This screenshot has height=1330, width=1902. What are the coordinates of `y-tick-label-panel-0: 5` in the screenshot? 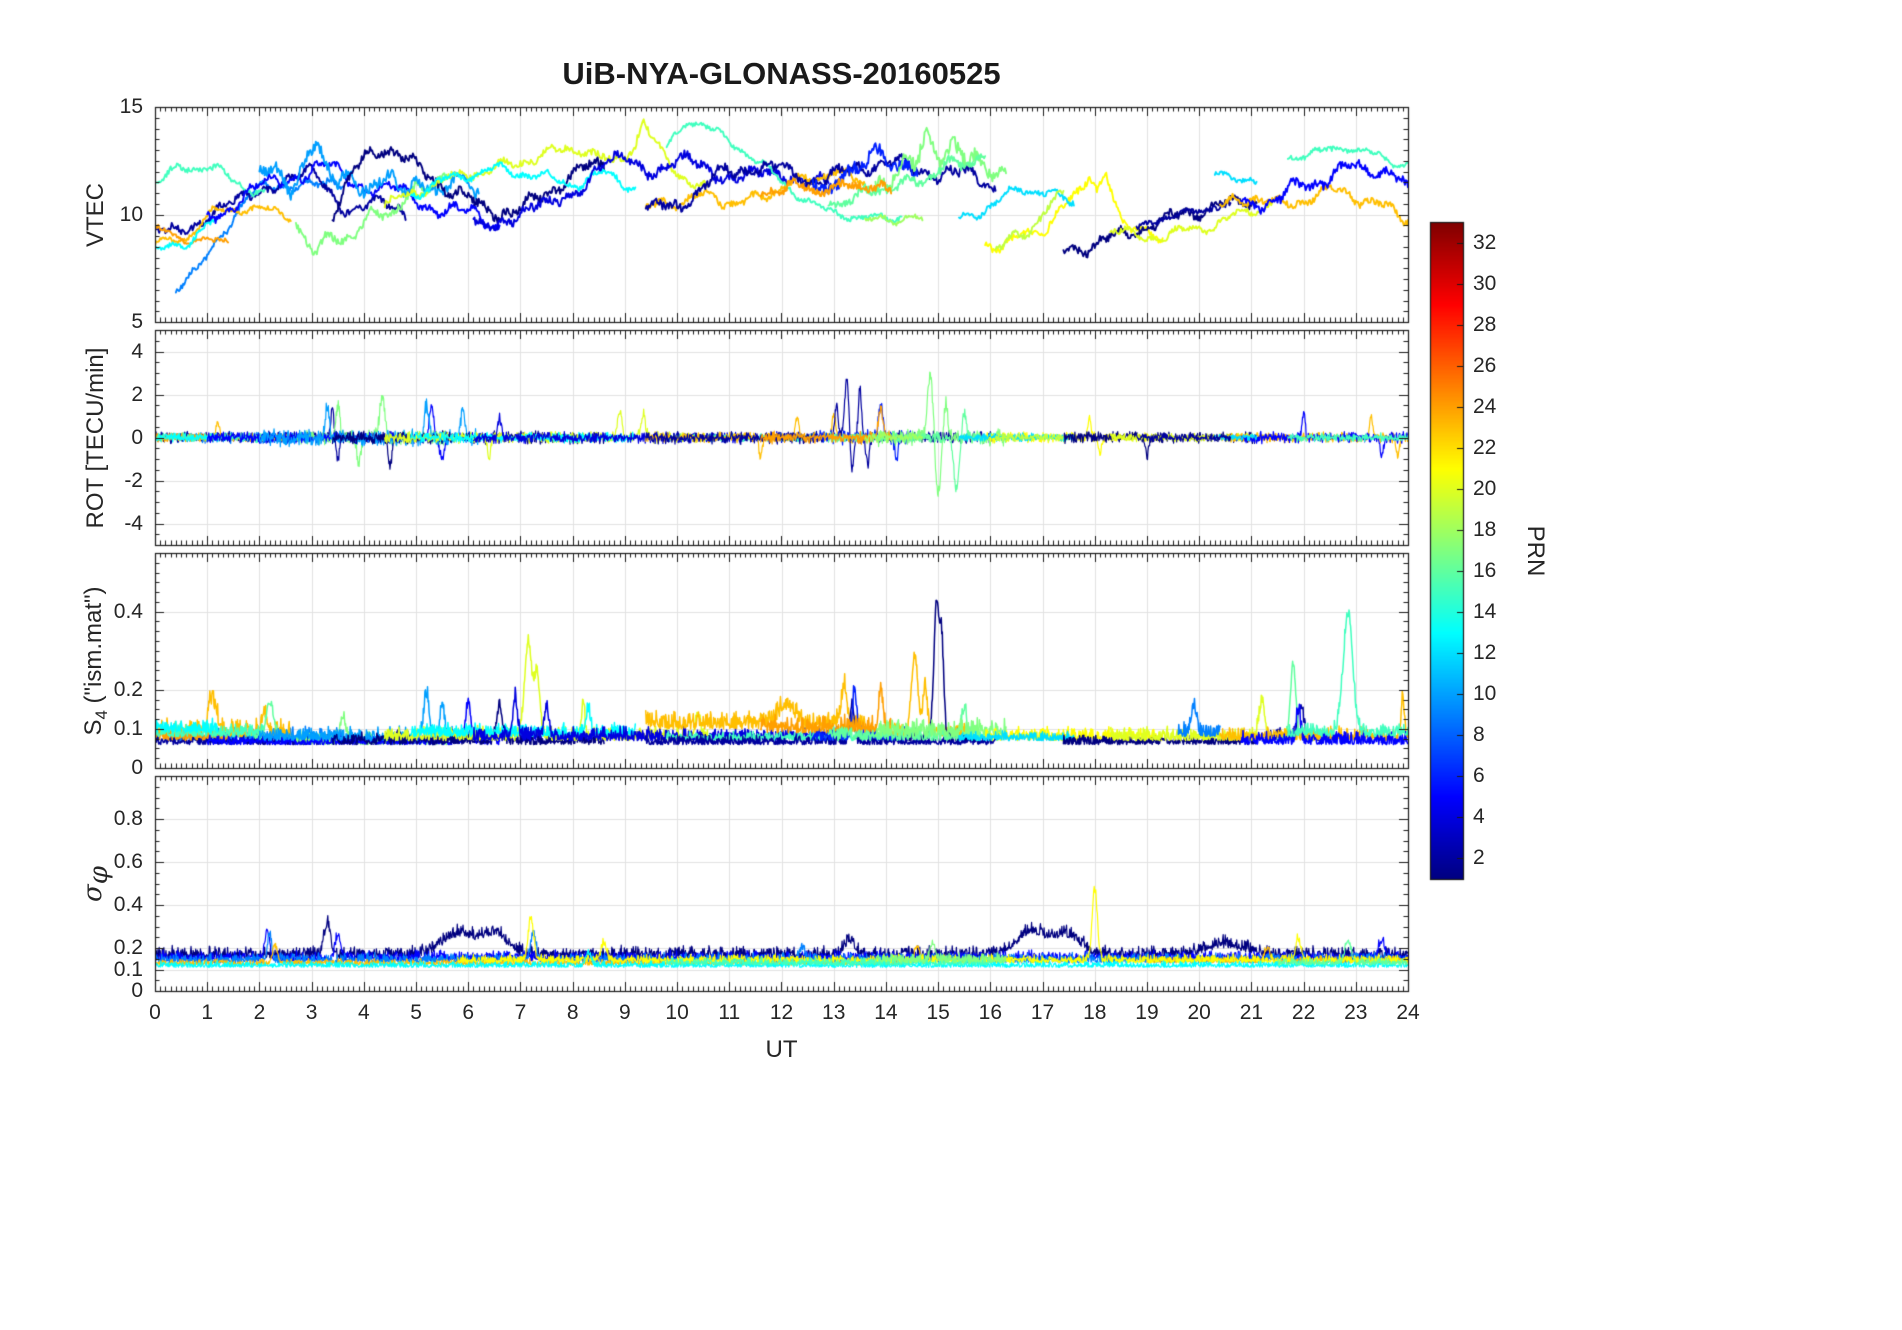 It's located at (137, 321).